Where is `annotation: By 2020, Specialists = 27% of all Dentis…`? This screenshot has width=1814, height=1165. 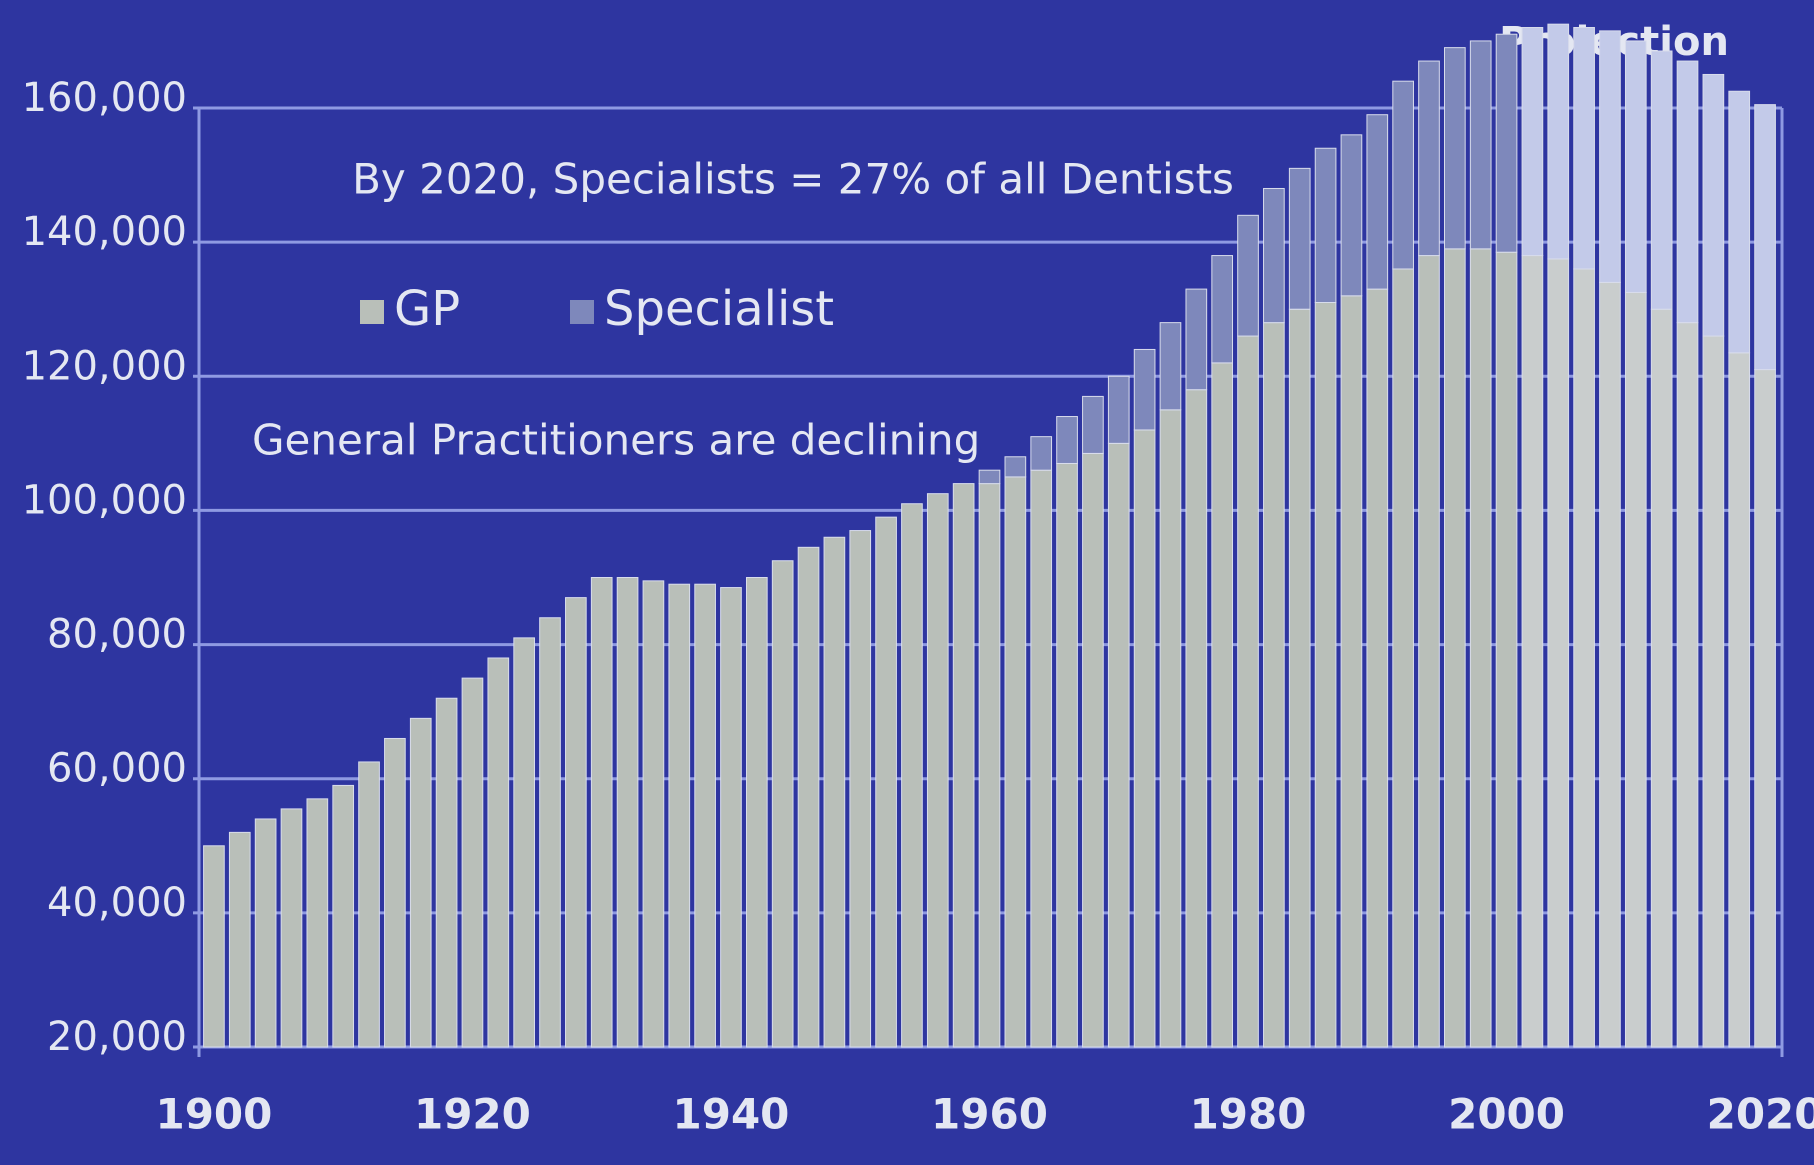 annotation: By 2020, Specialists = 27% of all Dentis… is located at coordinates (793, 179).